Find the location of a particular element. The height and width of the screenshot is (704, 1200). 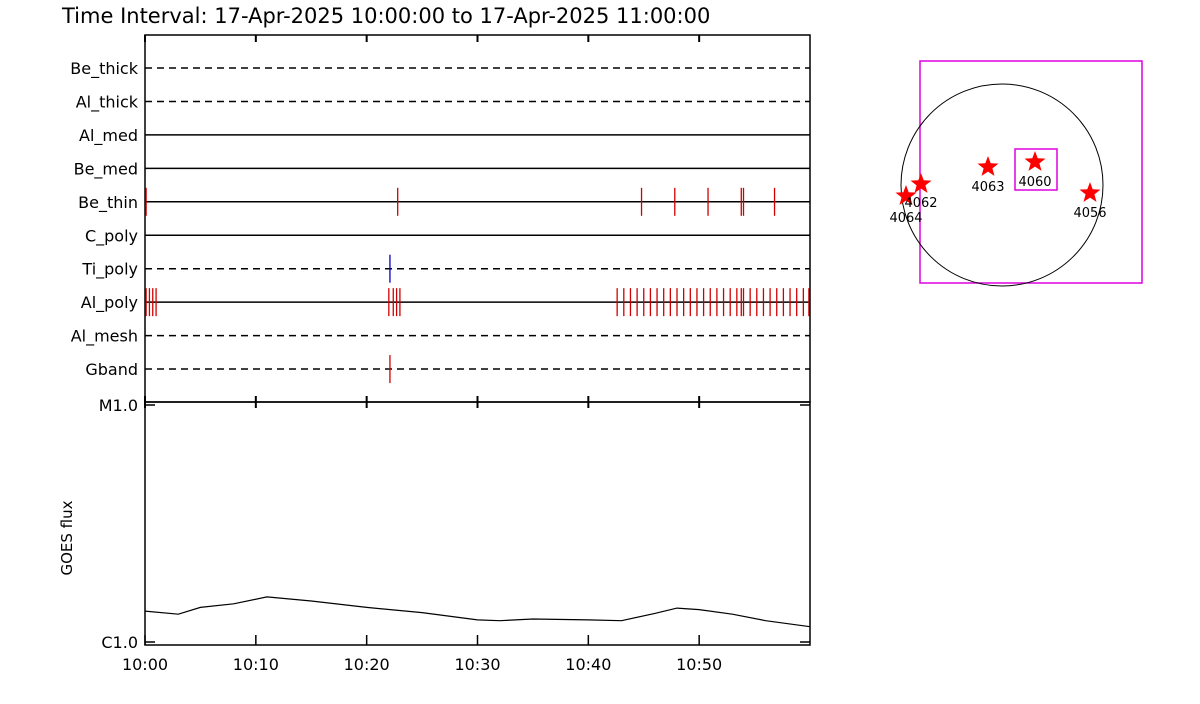

row-label: Be_med is located at coordinates (106, 169).